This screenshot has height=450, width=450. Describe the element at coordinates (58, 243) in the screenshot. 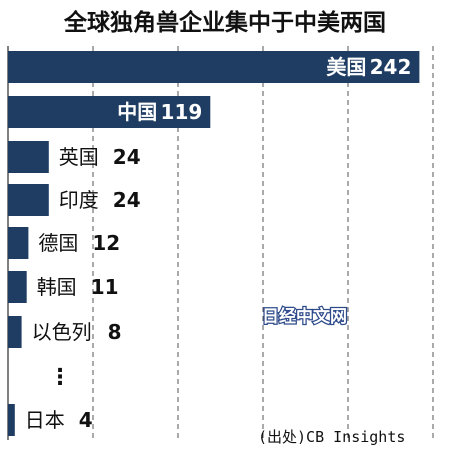

I see `category-label: 德国` at that location.